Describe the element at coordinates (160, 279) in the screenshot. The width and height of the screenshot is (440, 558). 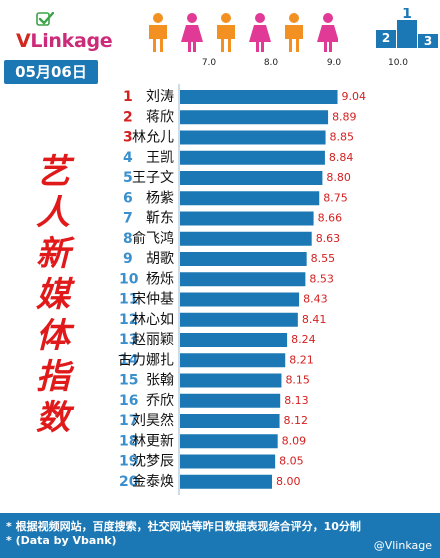
I see `category-label: 杨烁` at that location.